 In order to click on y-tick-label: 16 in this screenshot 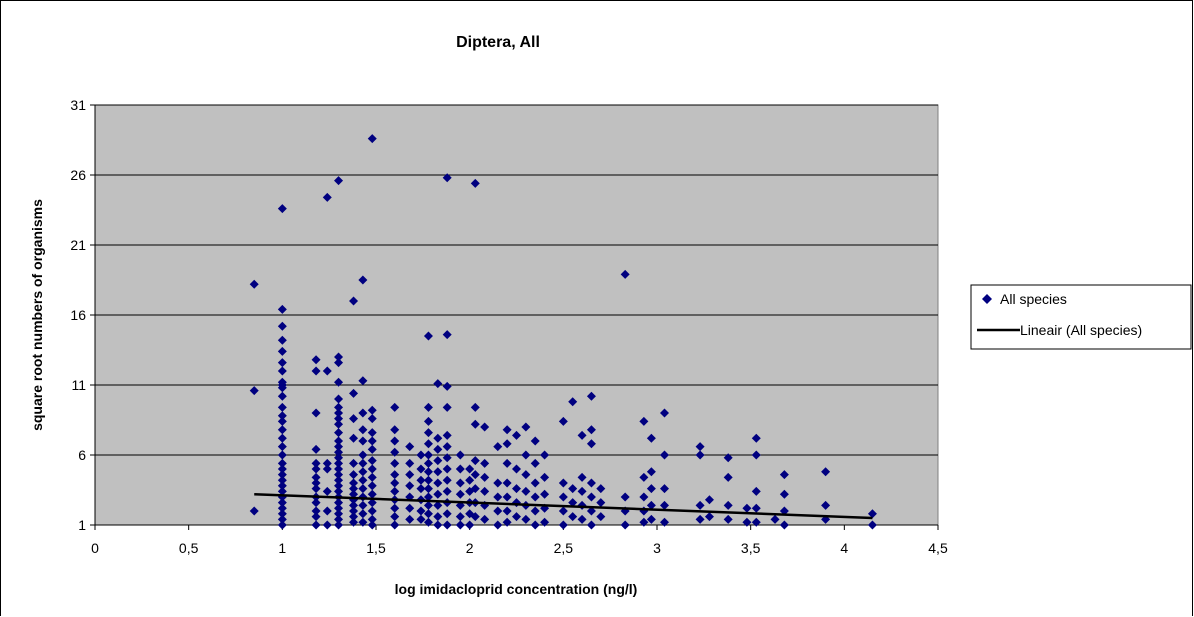, I will do `click(78, 315)`.